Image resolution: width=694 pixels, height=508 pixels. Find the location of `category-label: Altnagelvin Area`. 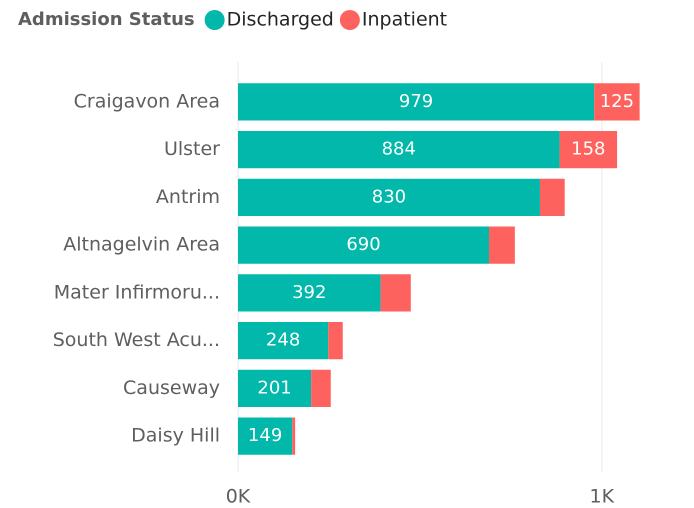

category-label: Altnagelvin Area is located at coordinates (141, 245).